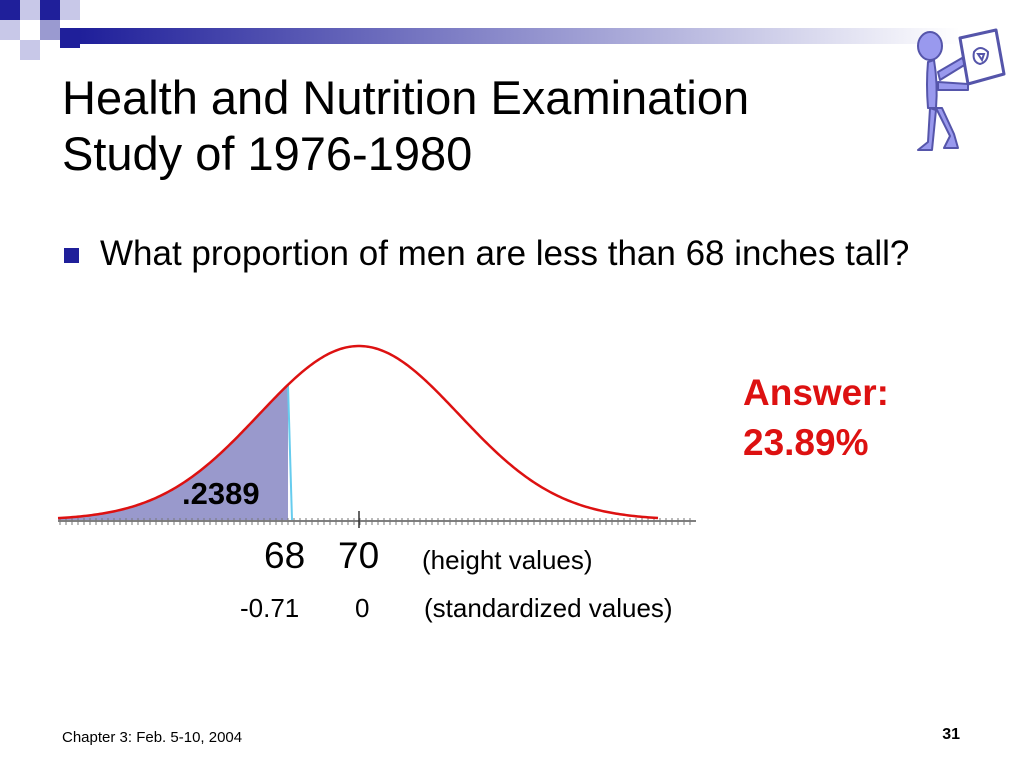 The width and height of the screenshot is (1024, 768). What do you see at coordinates (806, 442) in the screenshot?
I see `answer-value: 23.89%` at bounding box center [806, 442].